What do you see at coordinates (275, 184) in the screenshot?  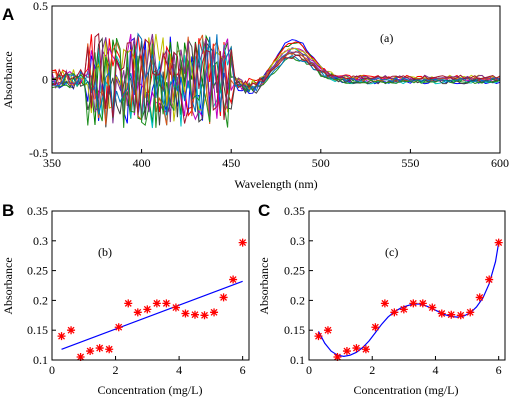 I see `x-axis-label-a: Wavelength (nm)` at bounding box center [275, 184].